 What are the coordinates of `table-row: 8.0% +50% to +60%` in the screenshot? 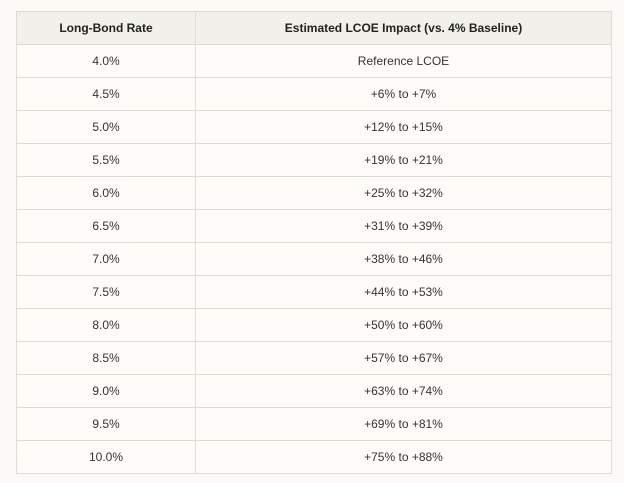 It's located at (314, 325).